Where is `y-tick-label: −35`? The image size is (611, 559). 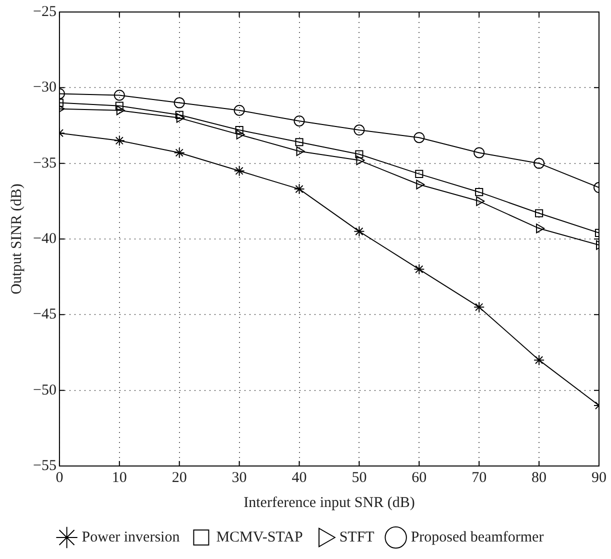 y-tick-label: −35 is located at coordinates (44, 163).